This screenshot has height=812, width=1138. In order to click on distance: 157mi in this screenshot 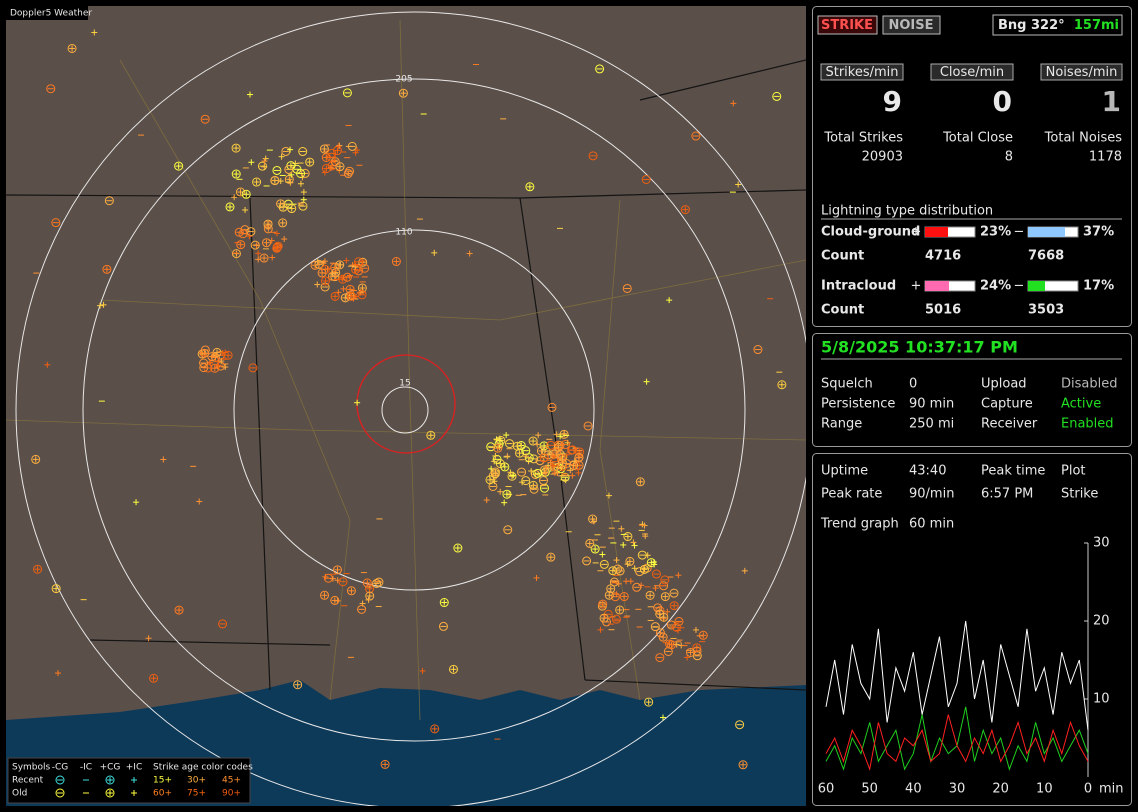, I will do `click(1096, 25)`.